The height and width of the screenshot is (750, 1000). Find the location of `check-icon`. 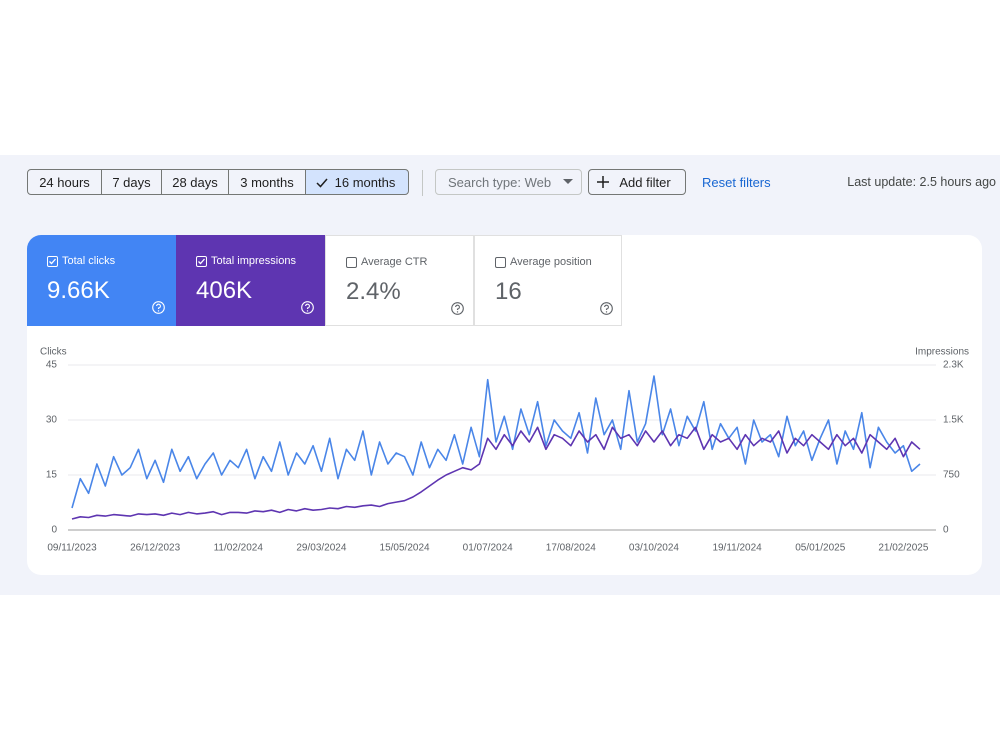

check-icon is located at coordinates (322, 183).